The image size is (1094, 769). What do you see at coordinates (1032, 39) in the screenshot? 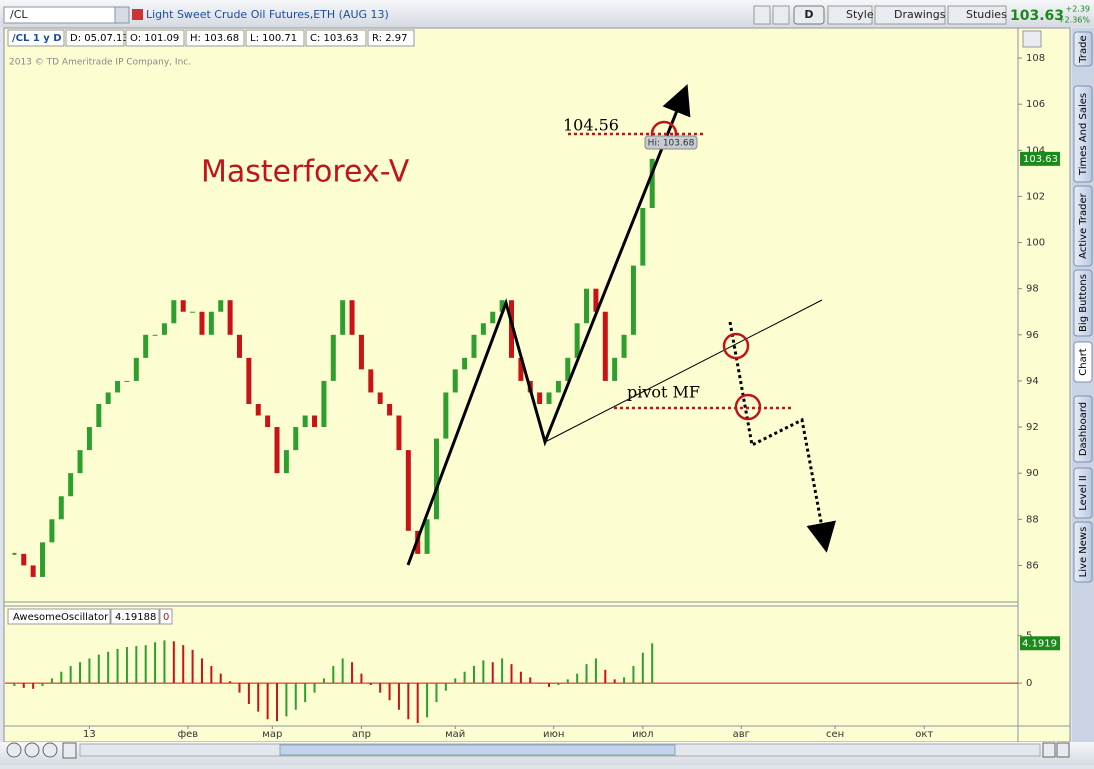
I see `chart-settings` at bounding box center [1032, 39].